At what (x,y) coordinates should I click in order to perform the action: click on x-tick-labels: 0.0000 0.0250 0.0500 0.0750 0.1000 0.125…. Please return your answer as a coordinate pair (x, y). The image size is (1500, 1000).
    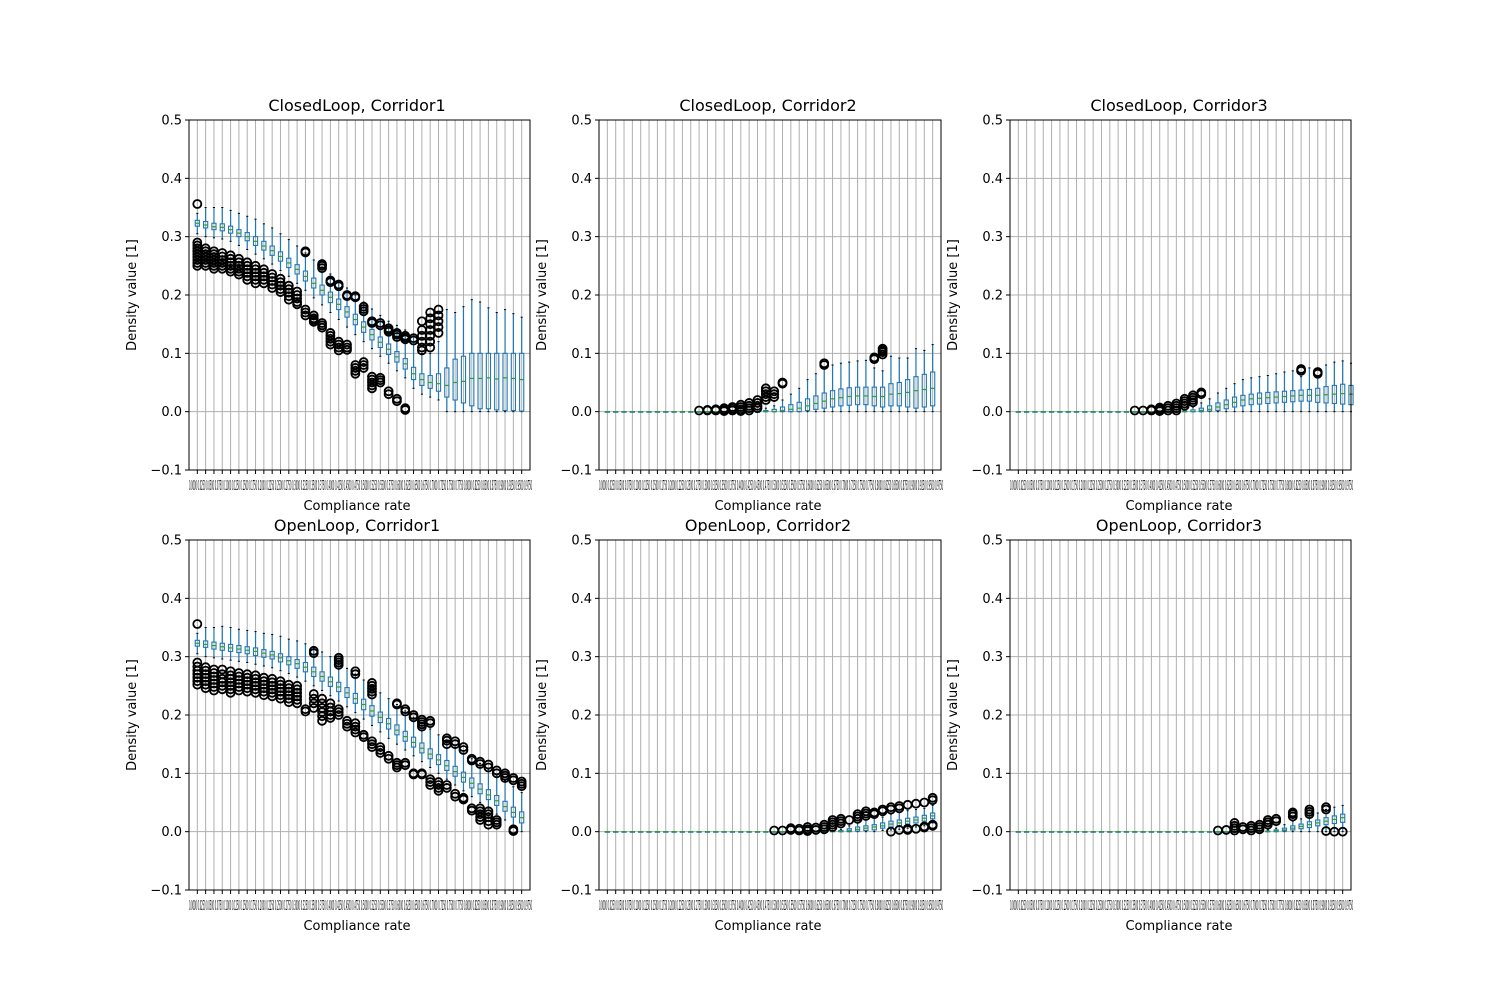
    Looking at the image, I should click on (771, 486).